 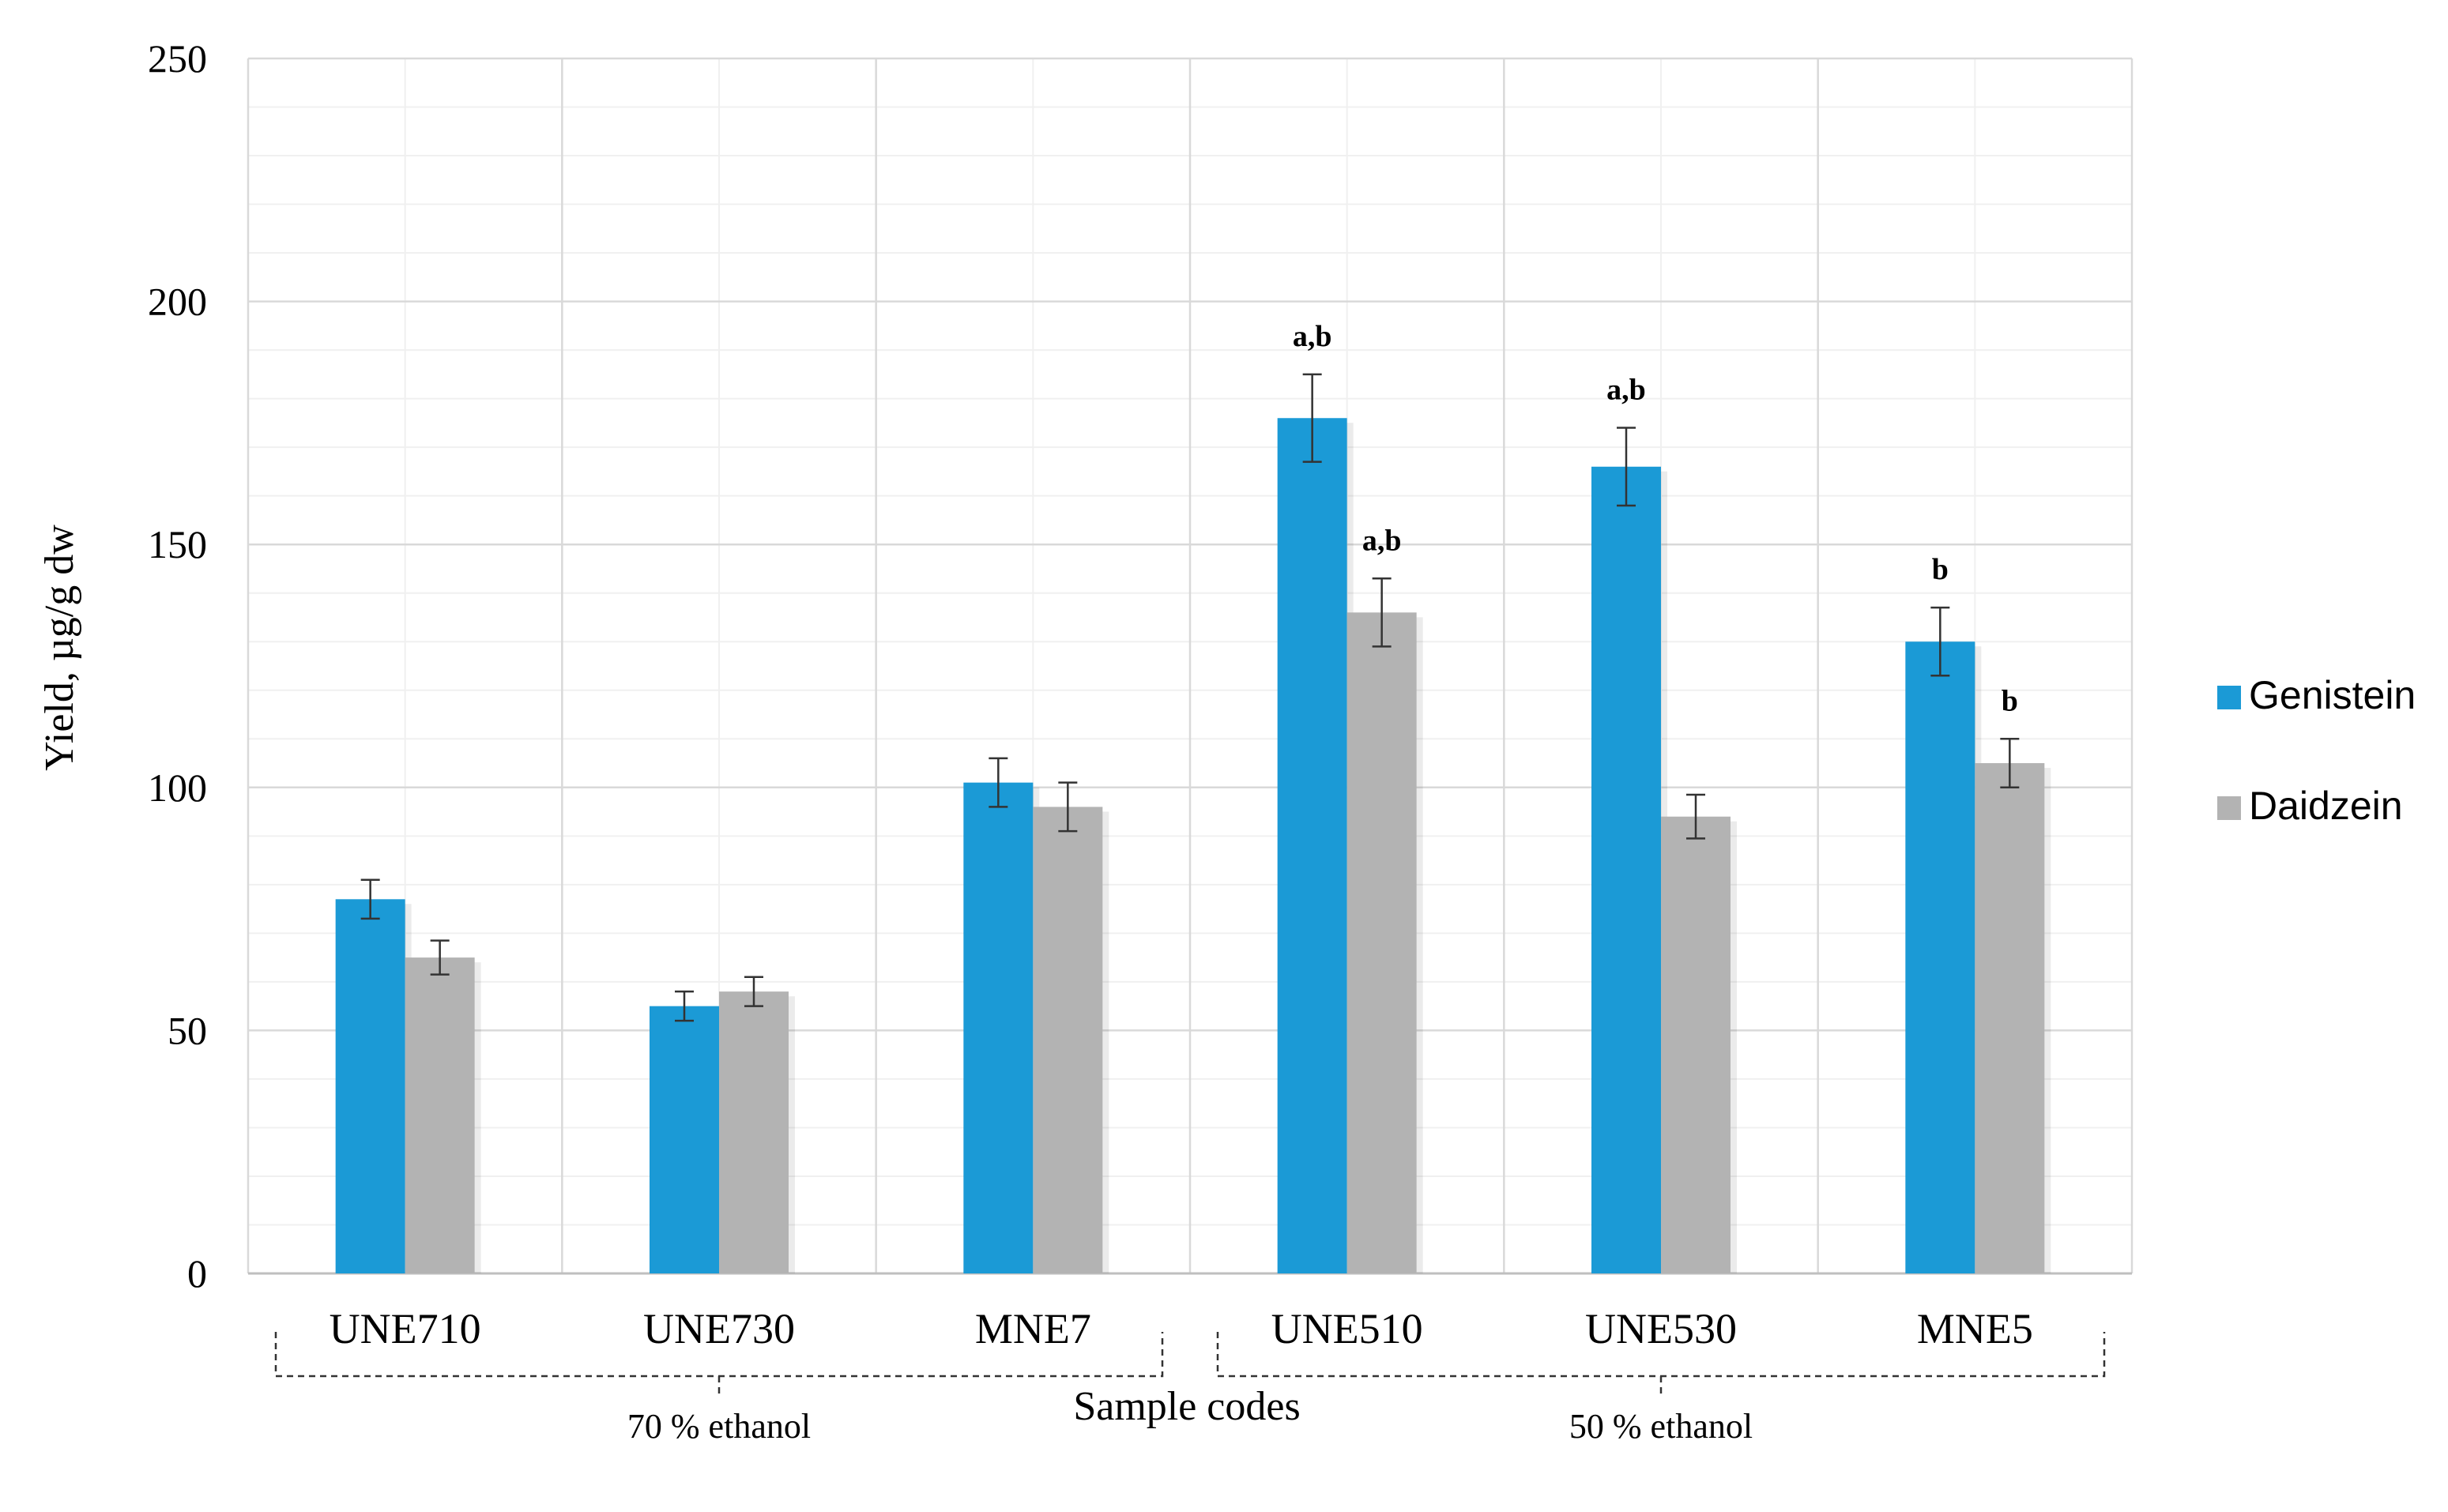 What do you see at coordinates (719, 1328) in the screenshot?
I see `x-category-label: UNE730` at bounding box center [719, 1328].